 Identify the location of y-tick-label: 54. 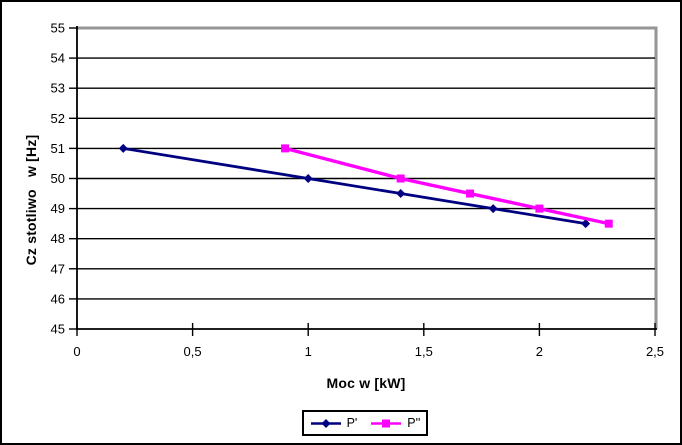
(58, 58).